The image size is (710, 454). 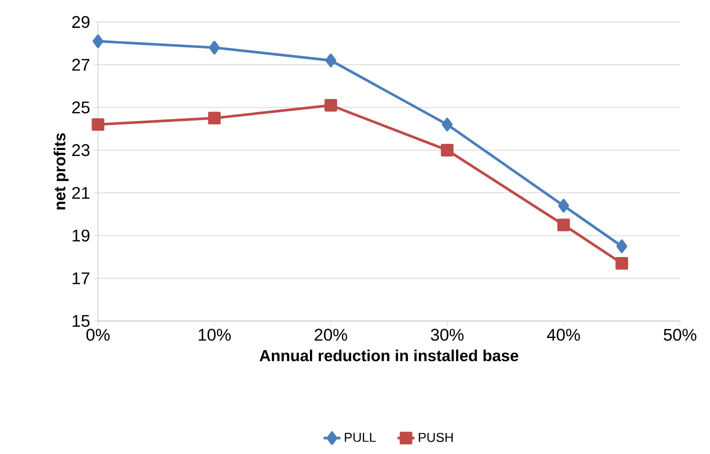 What do you see at coordinates (81, 278) in the screenshot?
I see `y-tick-label: 17` at bounding box center [81, 278].